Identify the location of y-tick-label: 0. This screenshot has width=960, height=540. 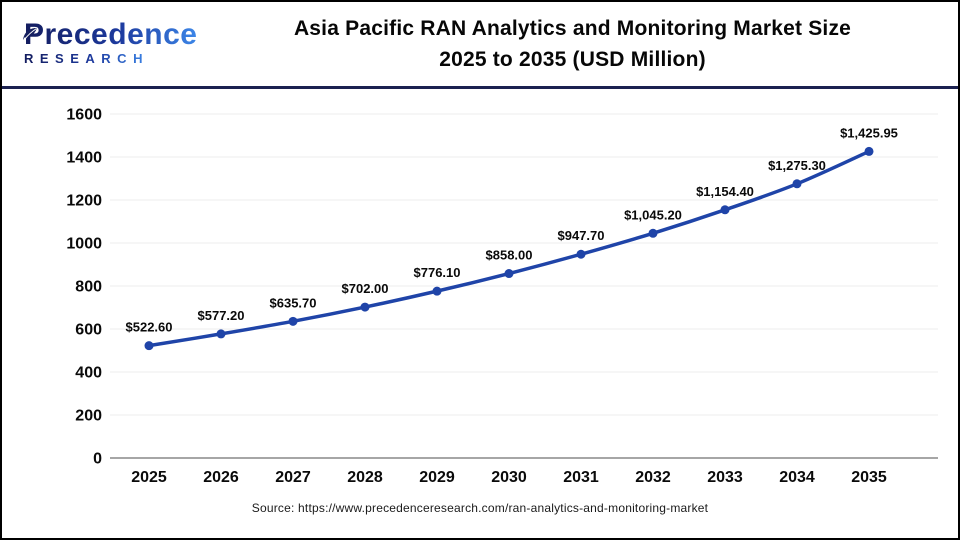
(97, 459).